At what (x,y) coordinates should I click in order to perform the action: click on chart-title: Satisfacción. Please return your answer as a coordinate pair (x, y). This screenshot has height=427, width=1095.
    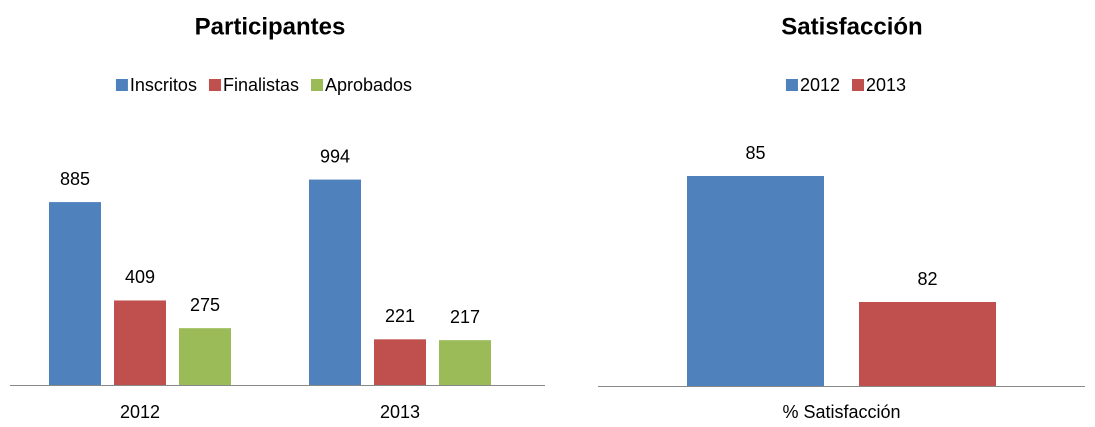
    Looking at the image, I should click on (851, 26).